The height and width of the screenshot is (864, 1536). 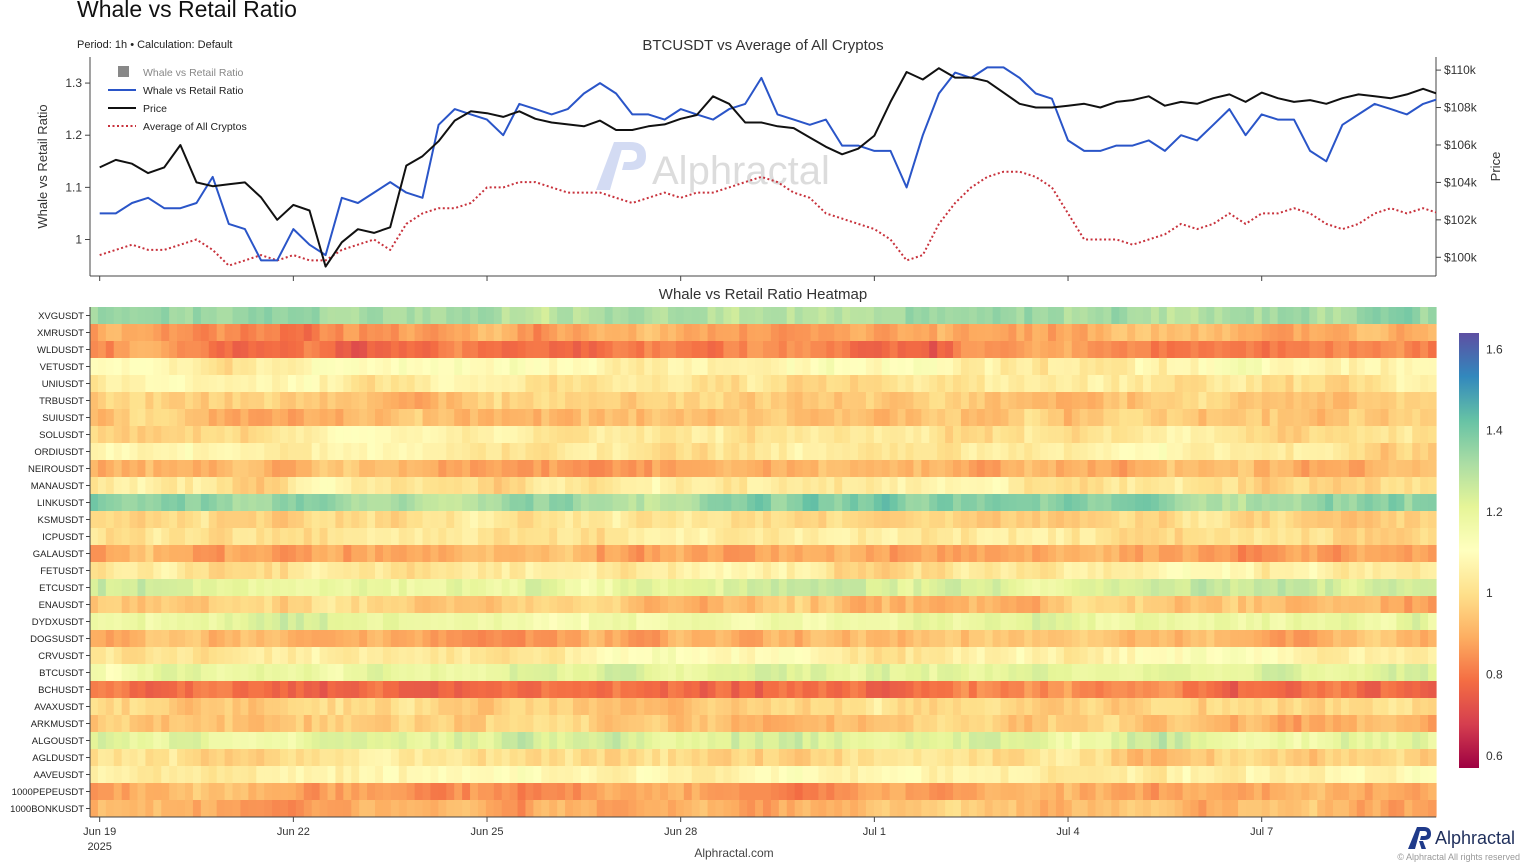 What do you see at coordinates (734, 853) in the screenshot?
I see `footer-site: Alphractal.com` at bounding box center [734, 853].